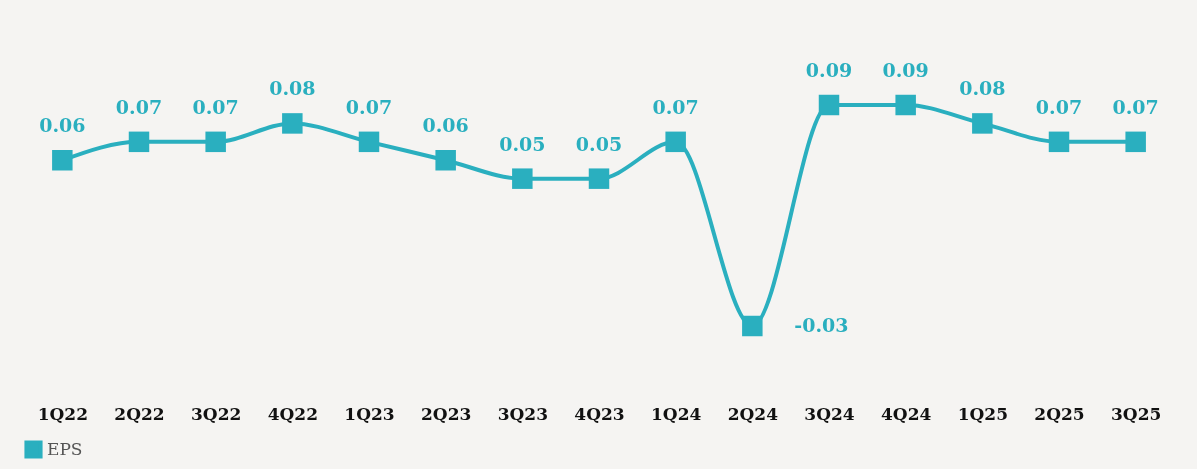 This screenshot has width=1197, height=469. What do you see at coordinates (216, 413) in the screenshot?
I see `x-tick-label: 3Q22` at bounding box center [216, 413].